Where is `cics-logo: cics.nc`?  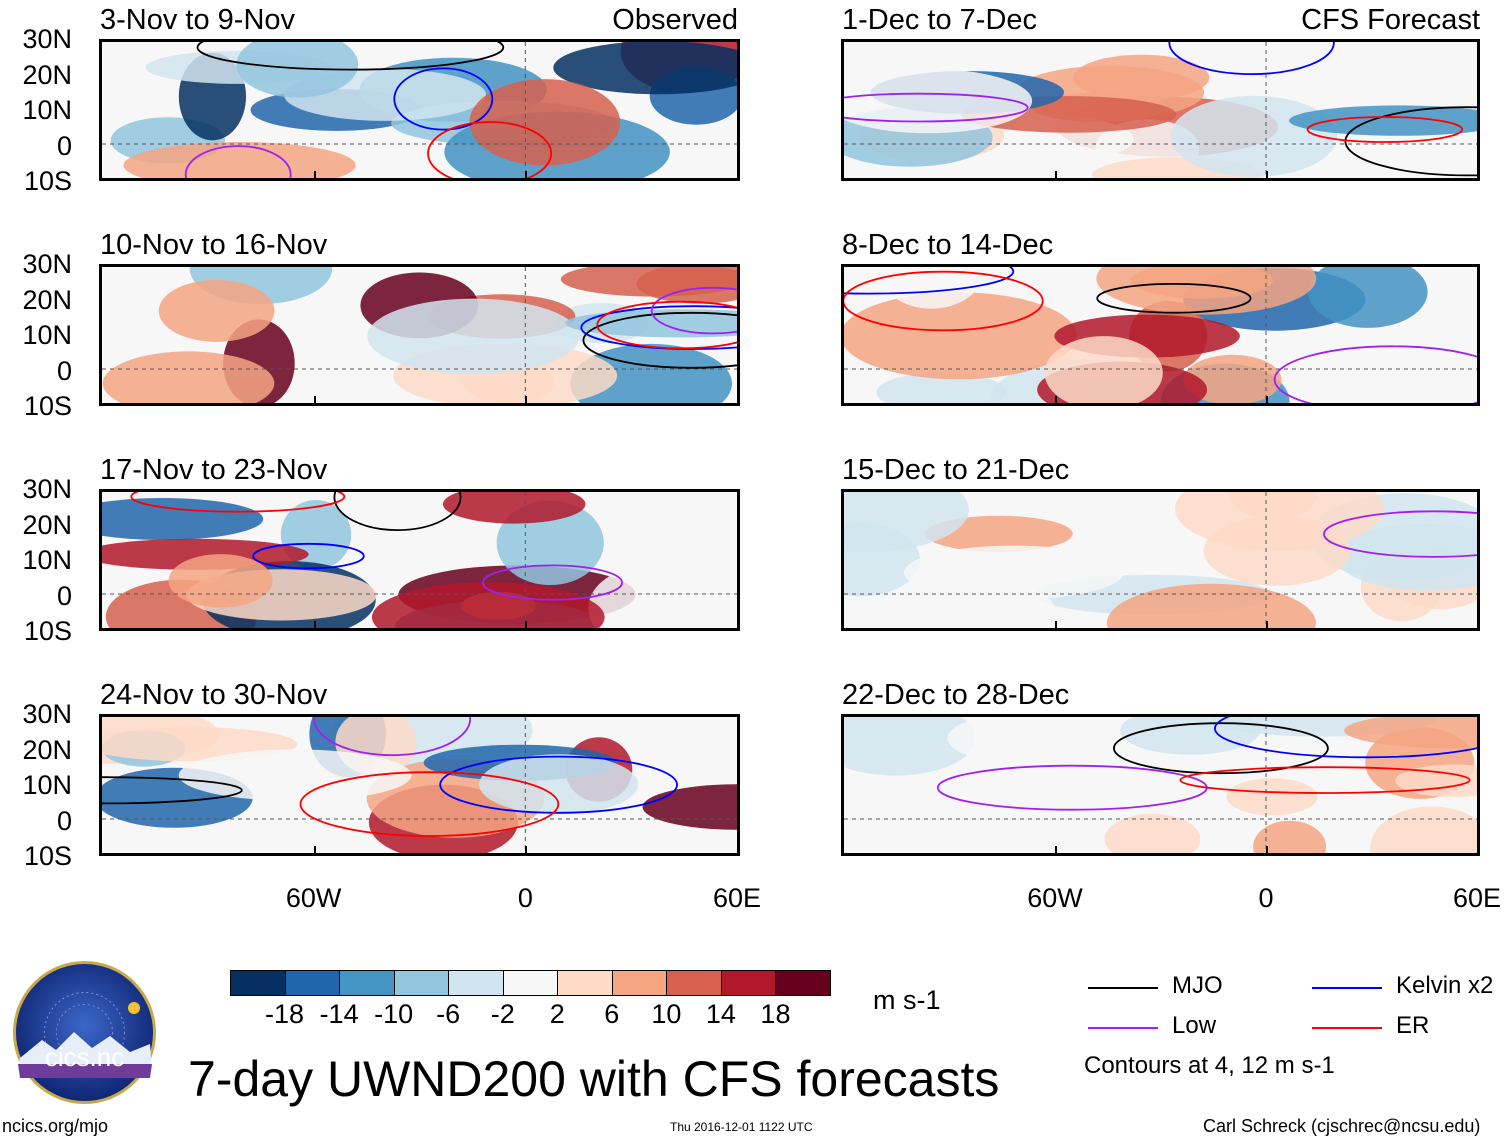 cics-logo: cics.nc is located at coordinates (84, 1032).